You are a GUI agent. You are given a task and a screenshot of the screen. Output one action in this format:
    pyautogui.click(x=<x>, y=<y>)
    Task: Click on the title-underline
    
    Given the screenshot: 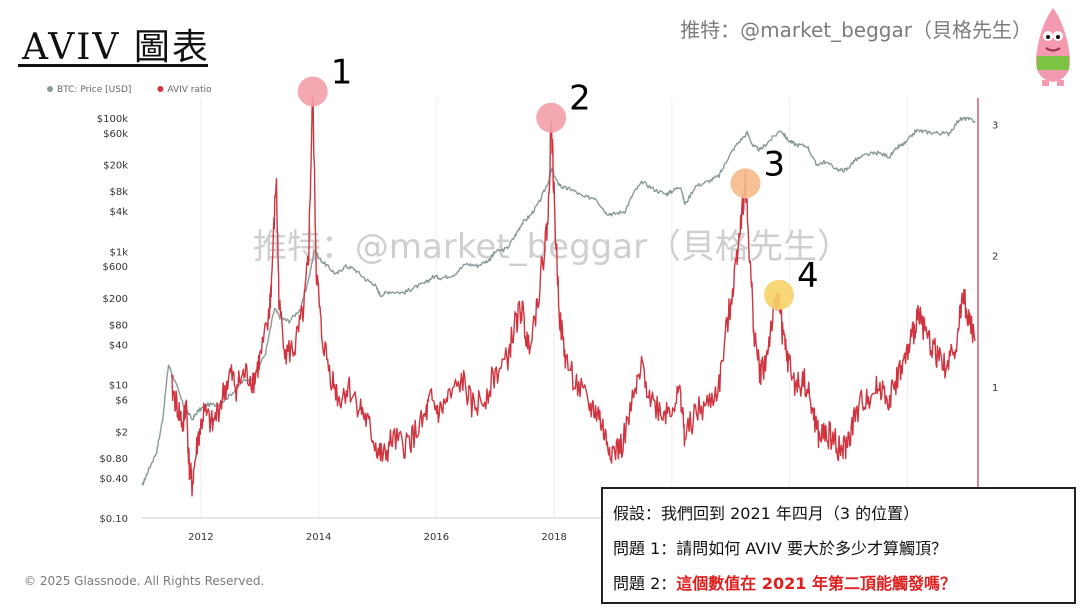 What is the action you would take?
    pyautogui.click(x=113, y=65)
    